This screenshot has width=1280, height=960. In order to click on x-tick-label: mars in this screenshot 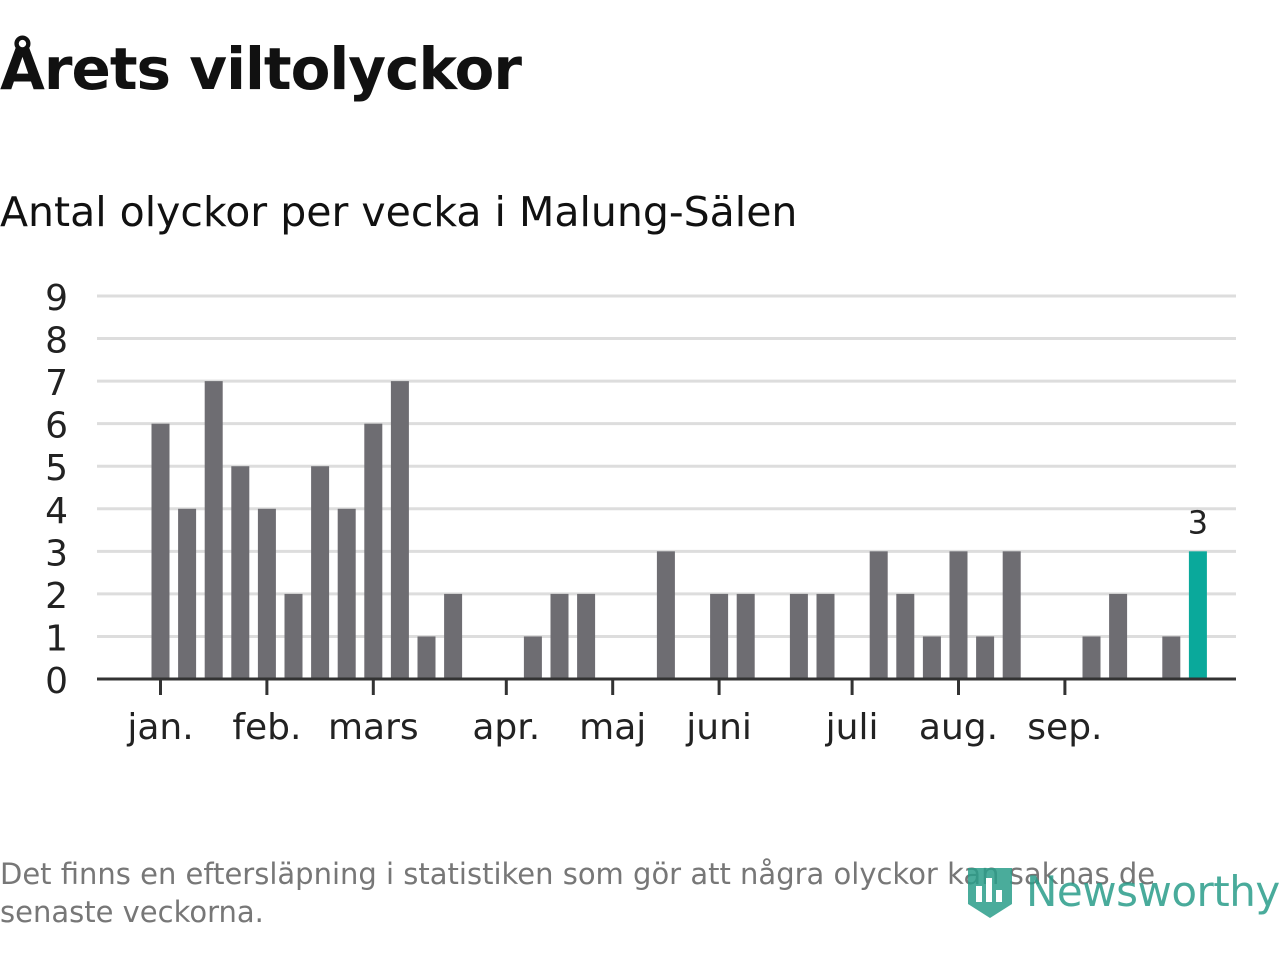, I will do `click(373, 727)`.